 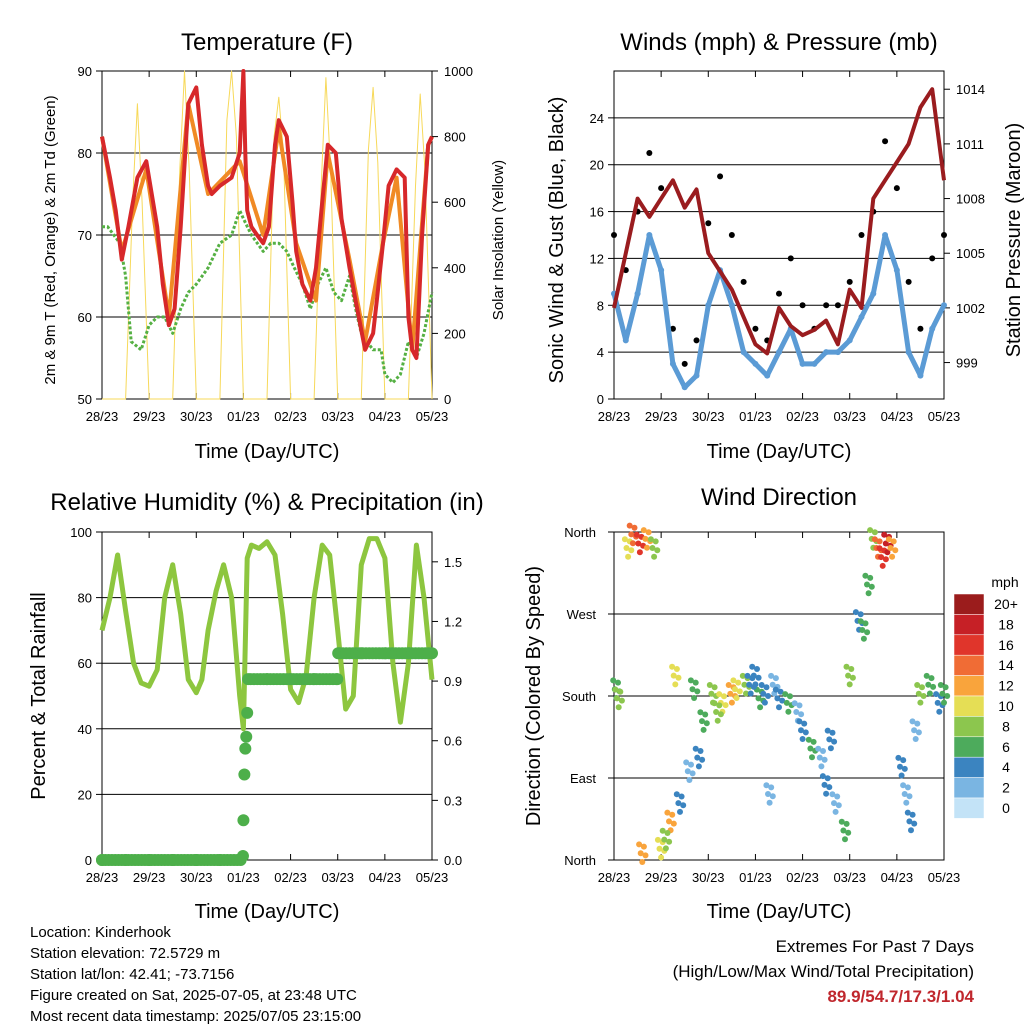 What do you see at coordinates (85, 729) in the screenshot?
I see `y-tick-label: 40` at bounding box center [85, 729].